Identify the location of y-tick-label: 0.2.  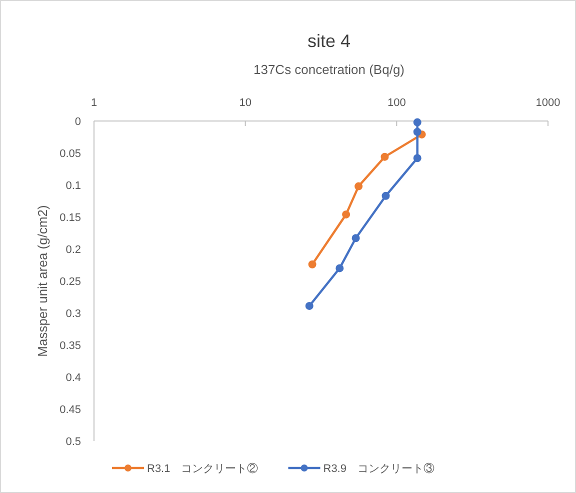
(73, 250).